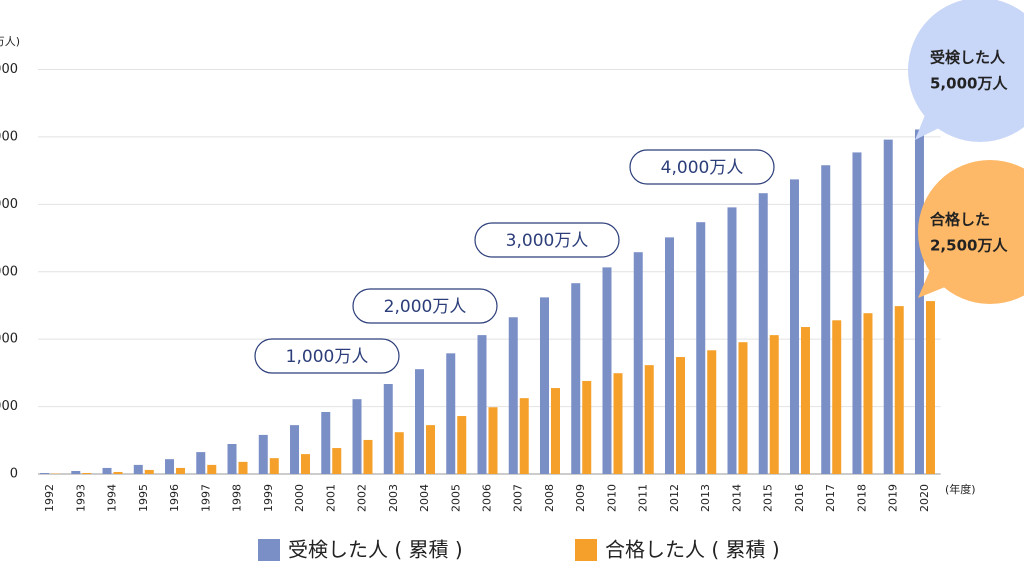 This screenshot has width=1024, height=574. Describe the element at coordinates (893, 498) in the screenshot. I see `x-tick-label: 2019` at that location.